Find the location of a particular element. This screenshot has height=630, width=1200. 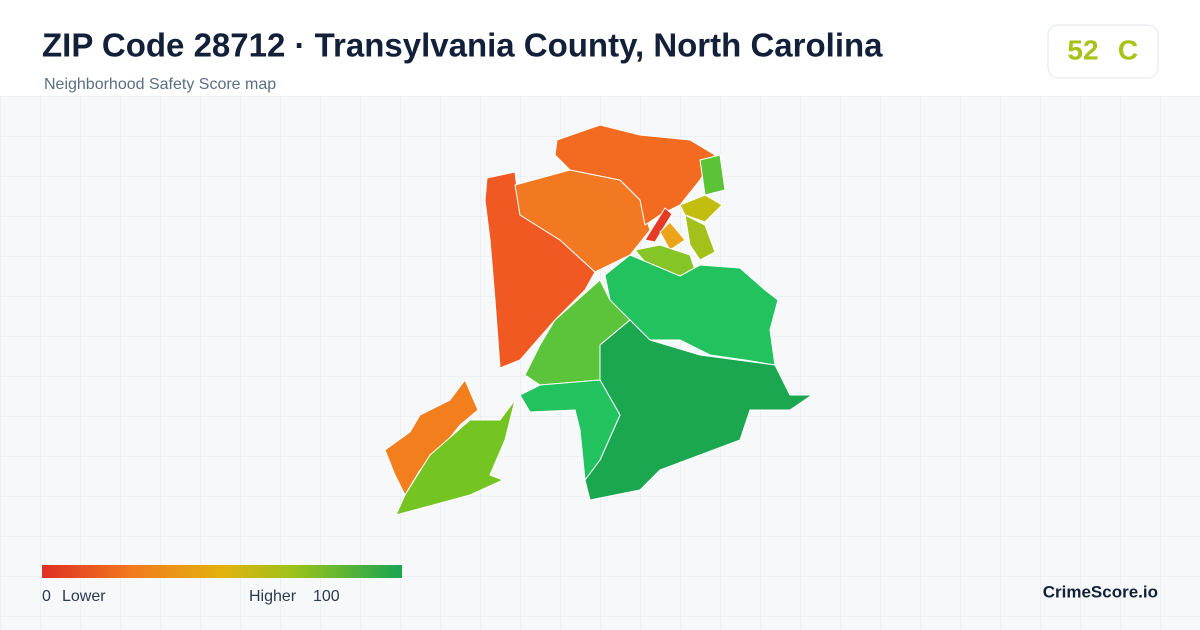

legend-min: 0 is located at coordinates (46, 596).